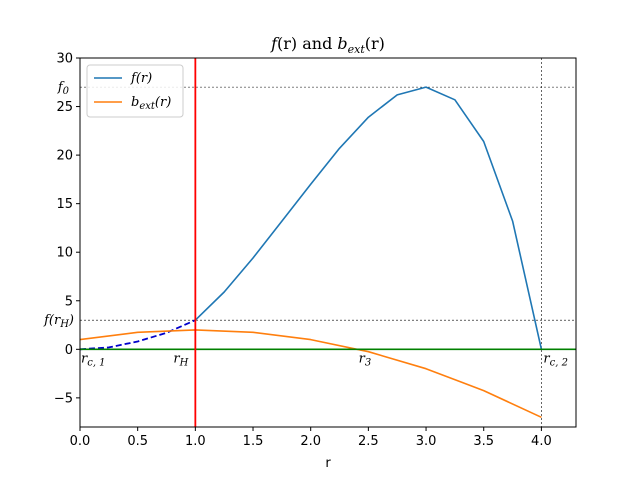 The width and height of the screenshot is (640, 480). I want to click on y-ticks: −5 0 5 10 15 20 25 30, so click(67, 229).